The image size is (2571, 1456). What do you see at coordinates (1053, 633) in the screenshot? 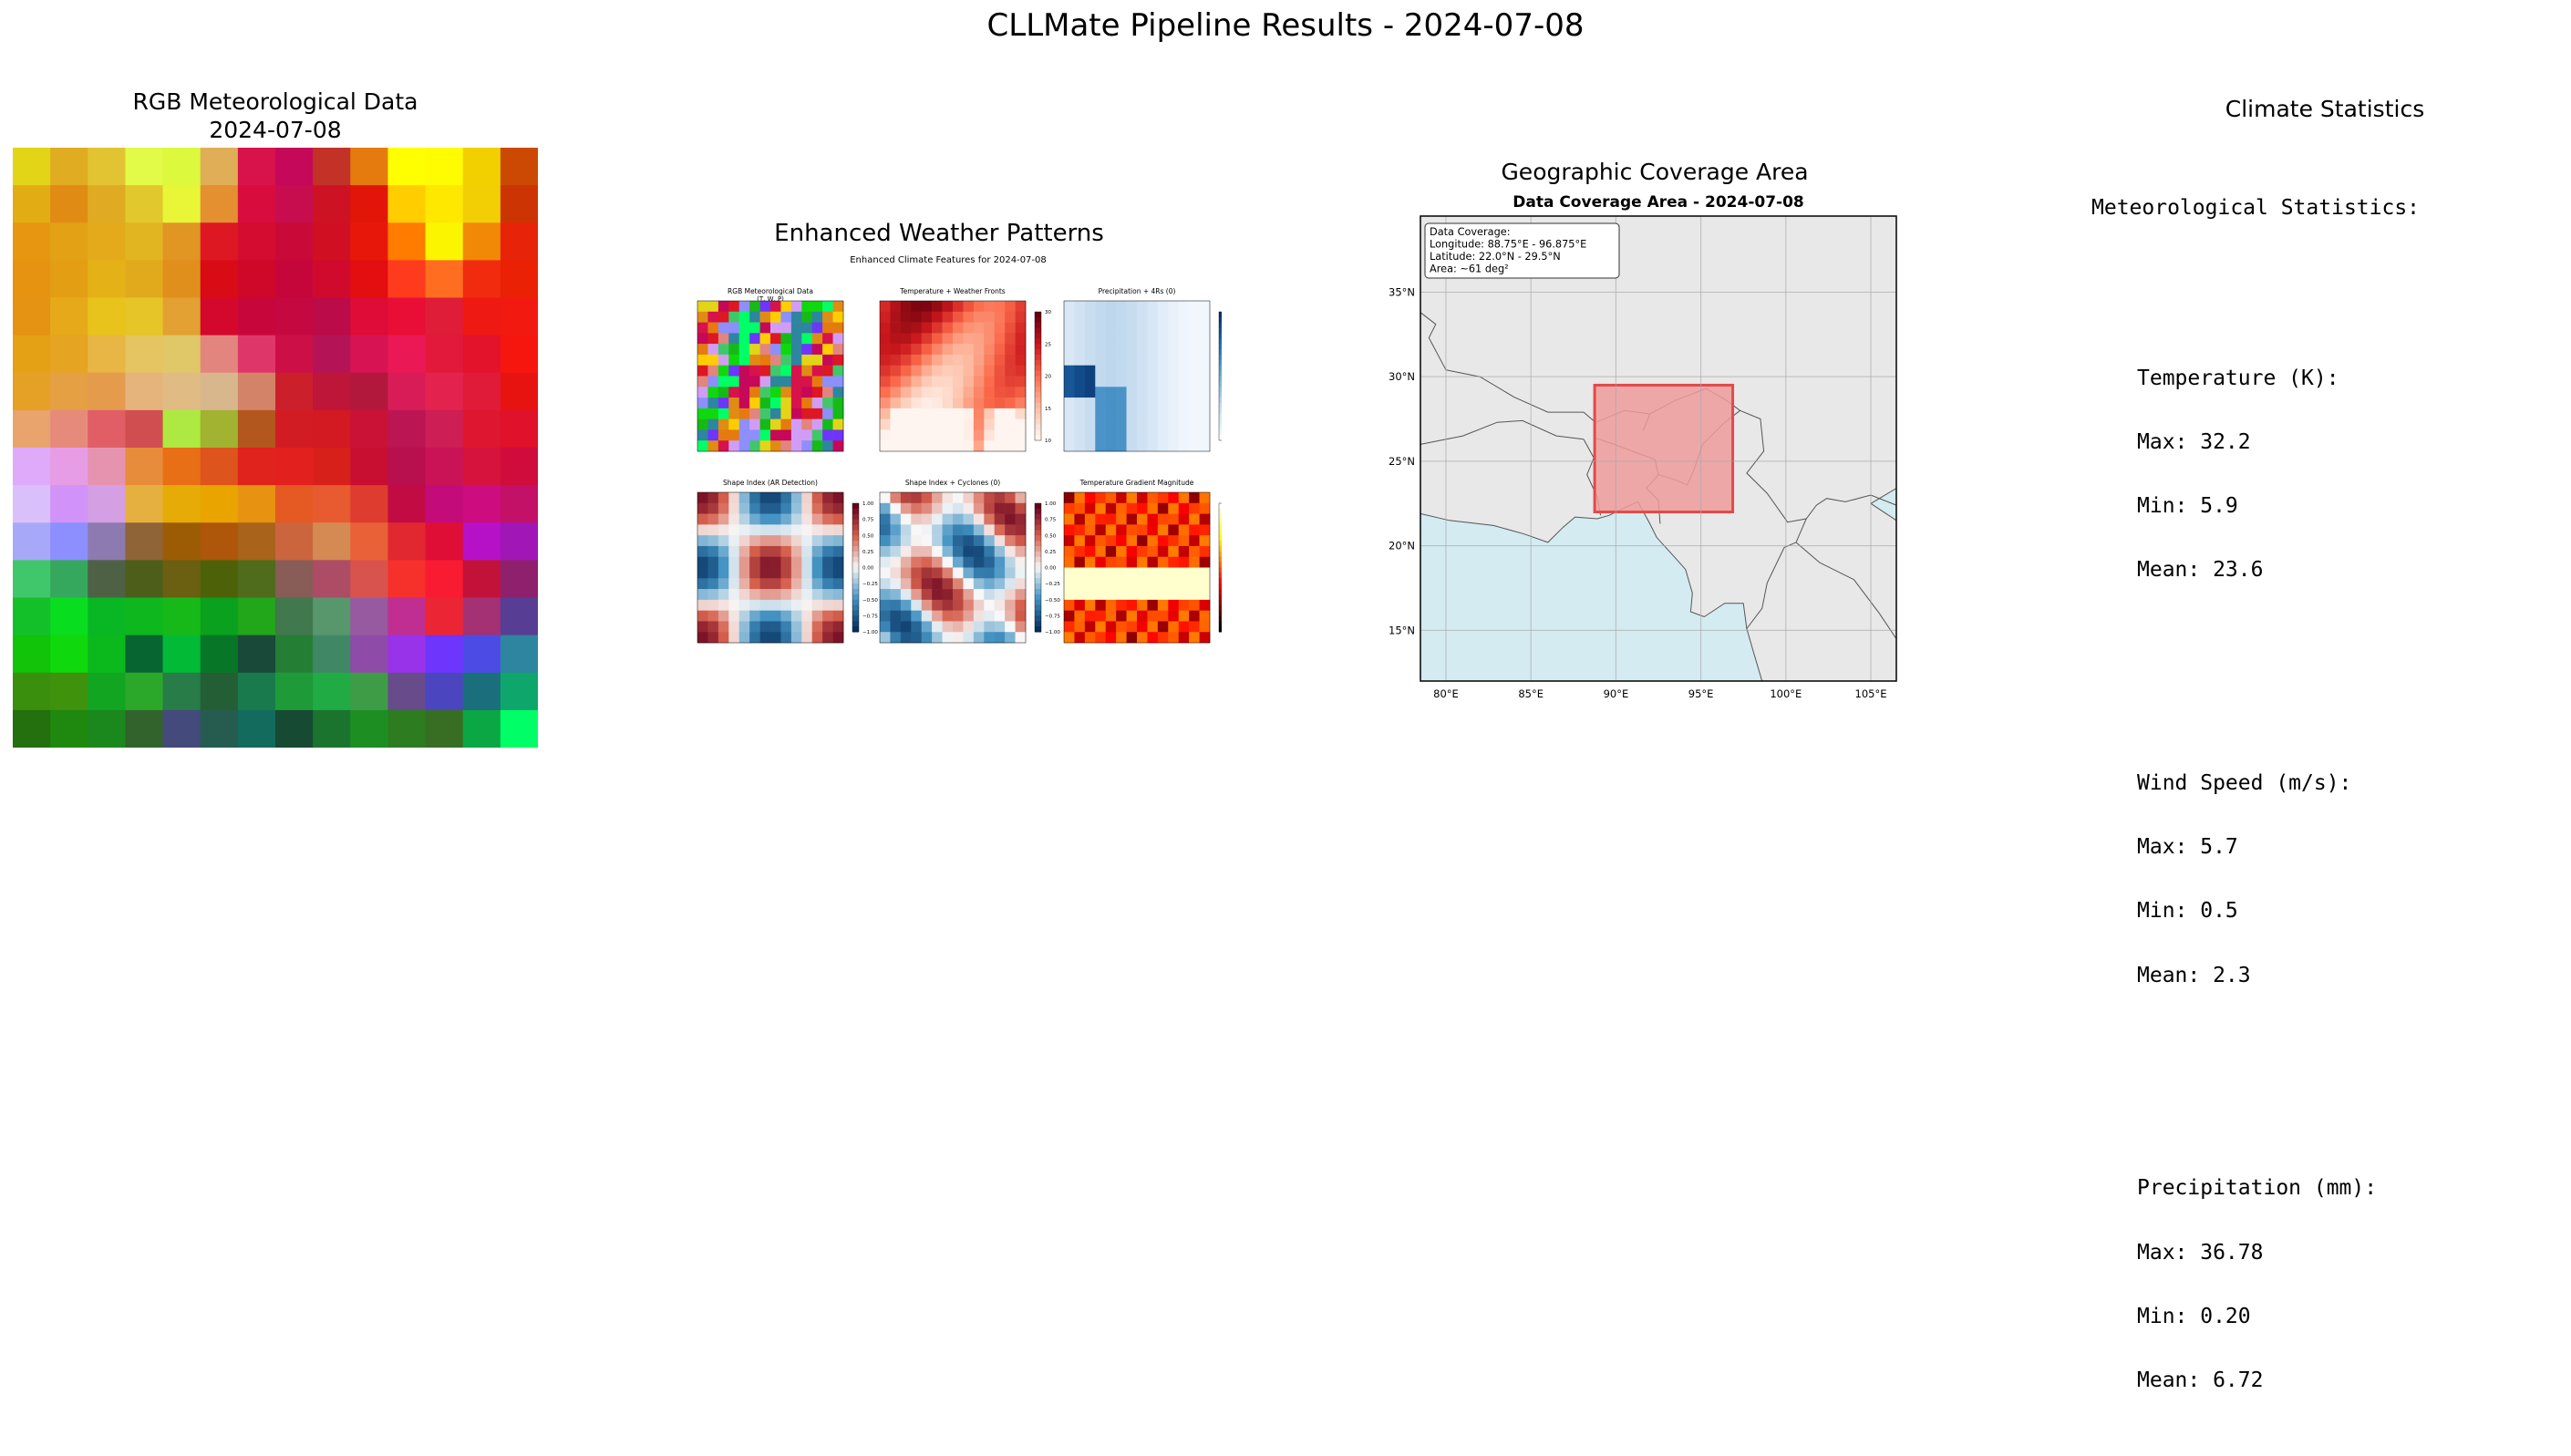
I see `colorbar-tick-label: −1.00` at bounding box center [1053, 633].